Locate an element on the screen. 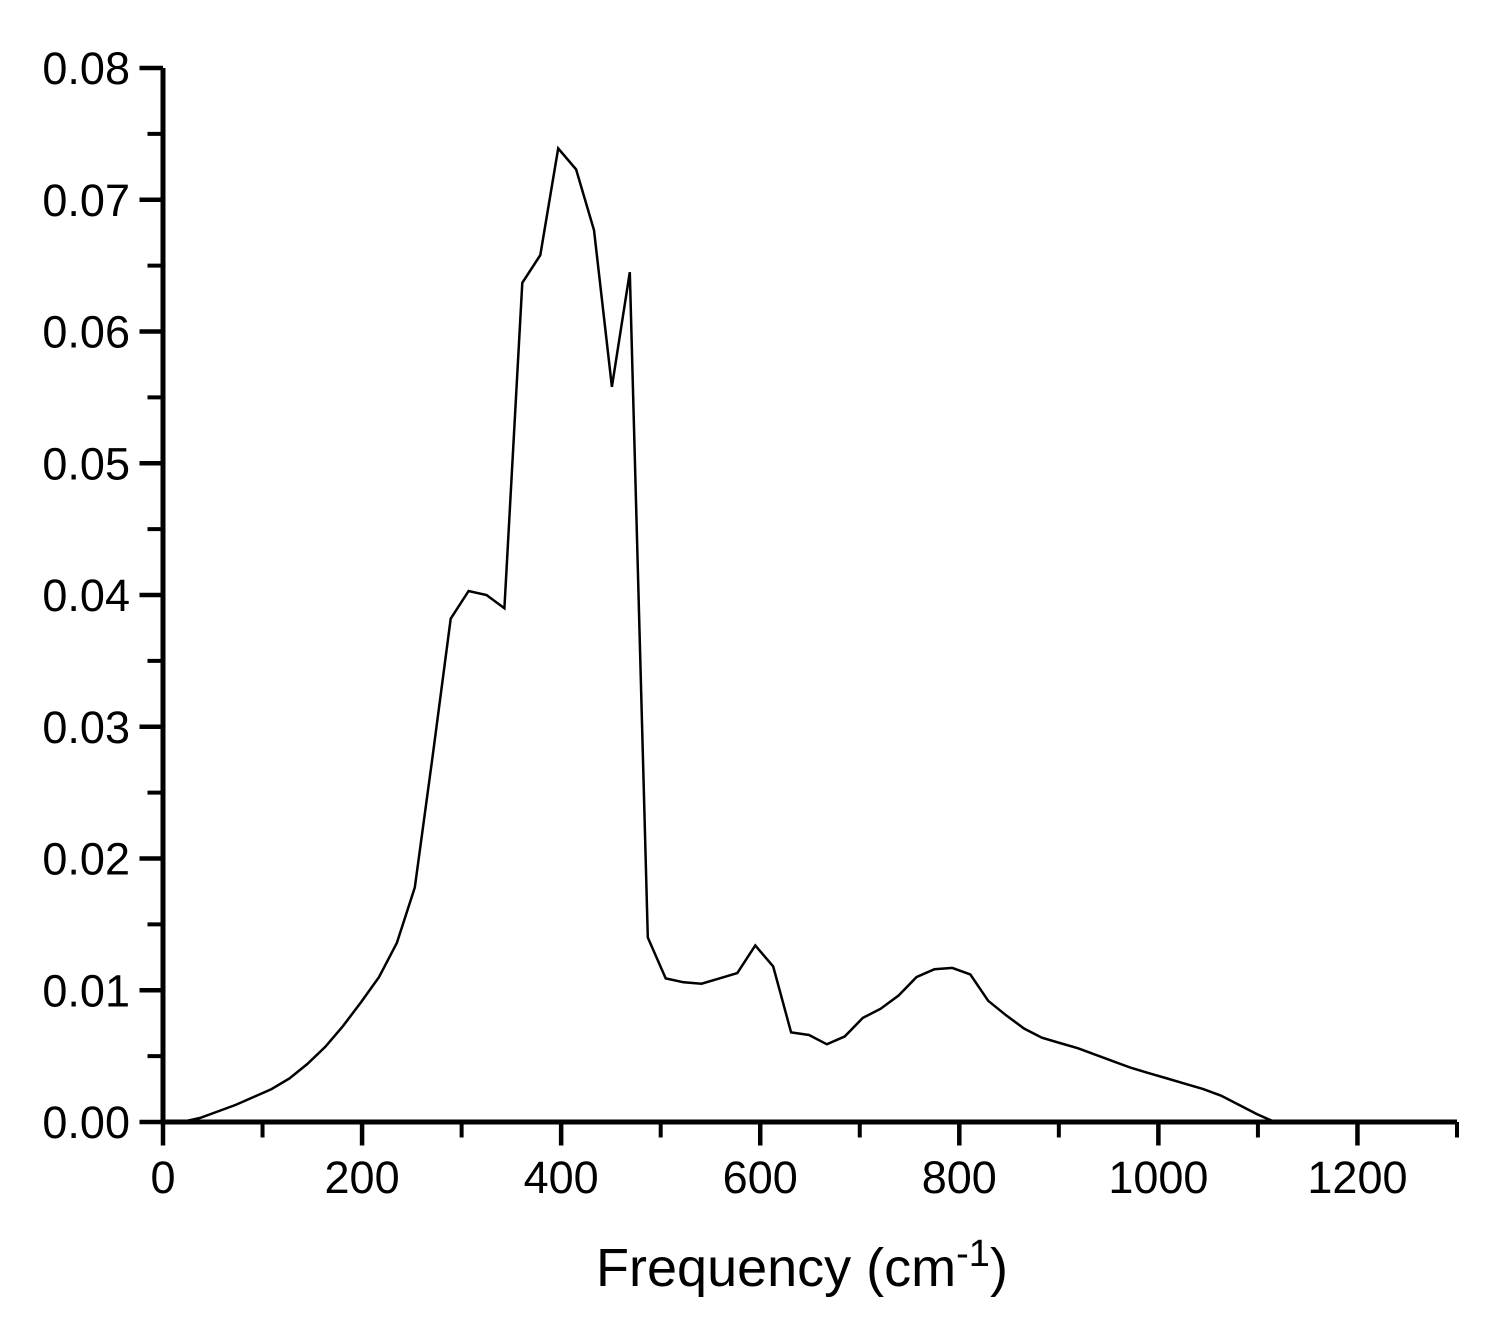 The width and height of the screenshot is (1500, 1338). y-tick-label: 0.01 is located at coordinates (86, 990).